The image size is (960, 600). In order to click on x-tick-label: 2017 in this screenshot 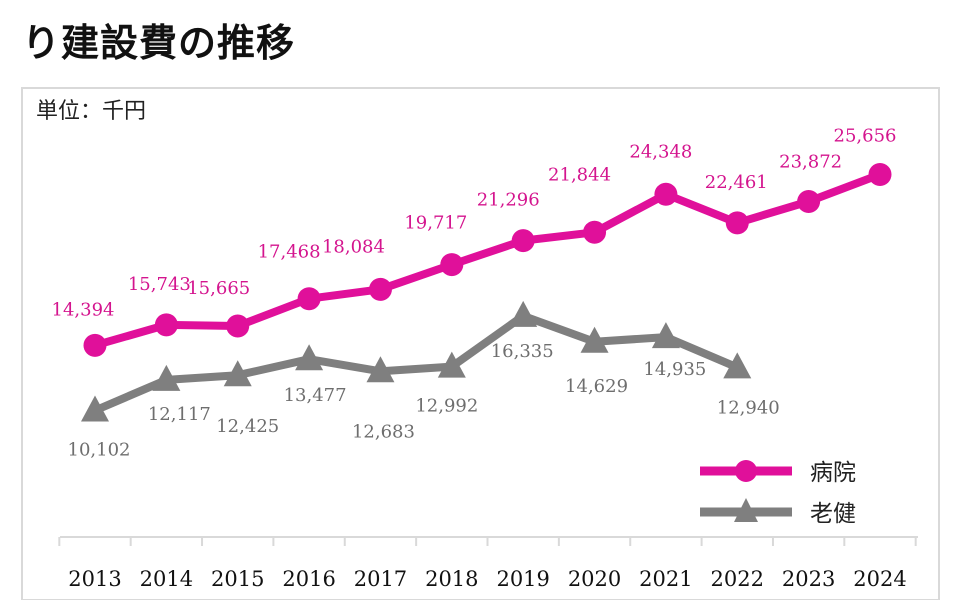, I will do `click(380, 579)`.